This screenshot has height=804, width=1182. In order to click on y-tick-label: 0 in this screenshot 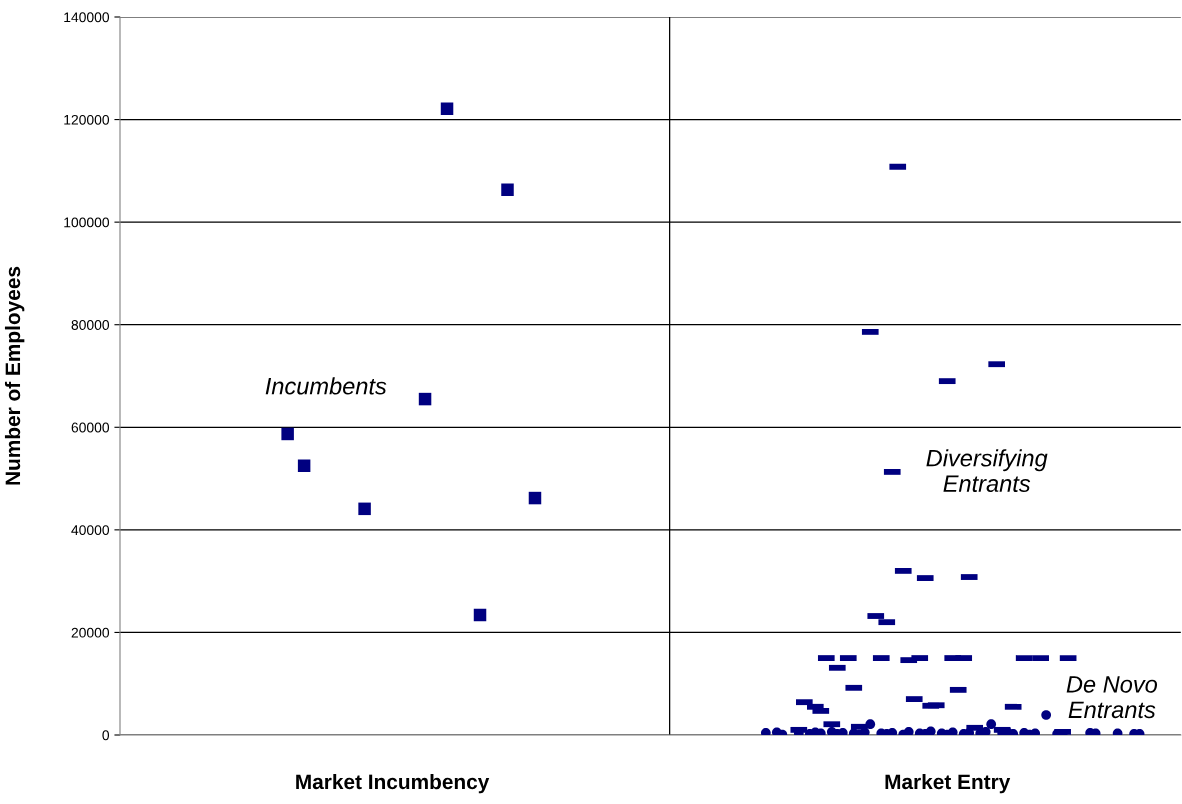, I will do `click(106, 735)`.